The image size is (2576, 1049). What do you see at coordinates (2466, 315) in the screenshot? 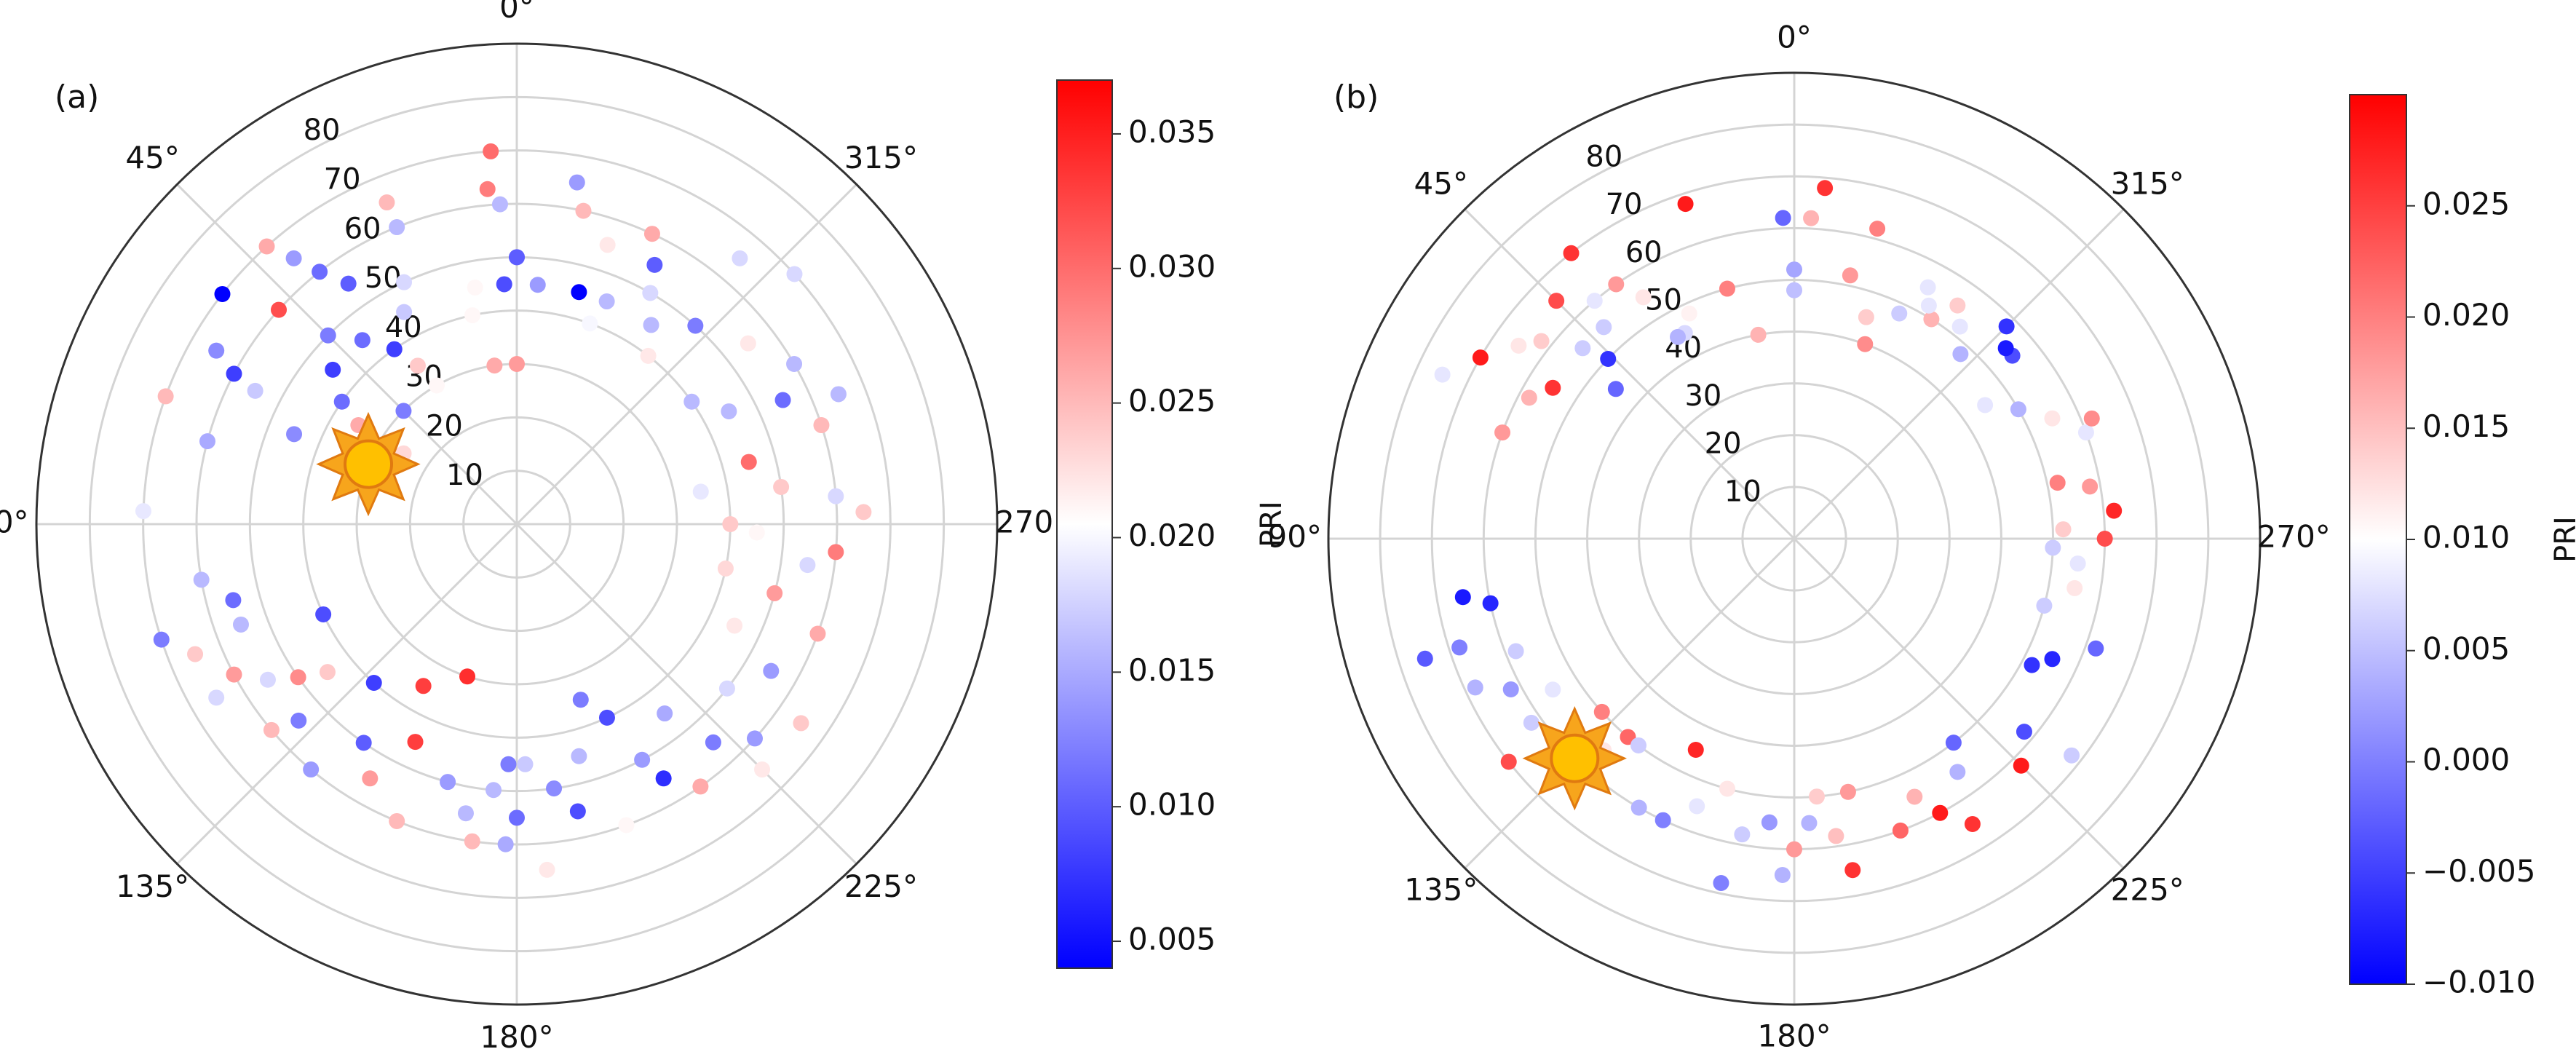
I see `colorbar-tick-label: 0.020` at bounding box center [2466, 315].